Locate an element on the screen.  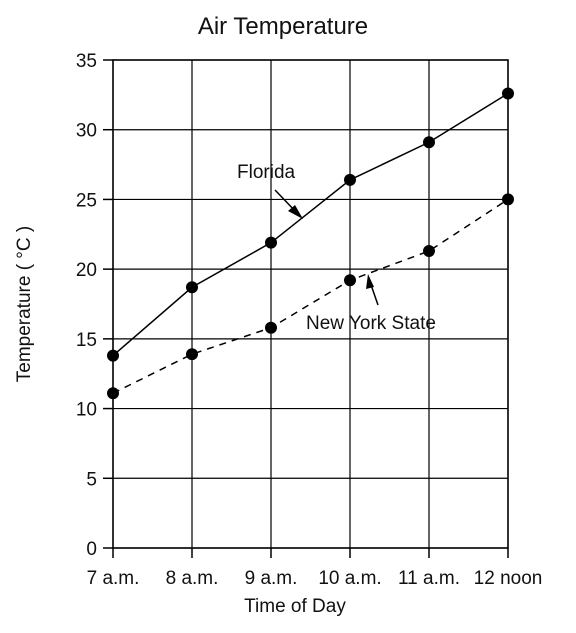
y-tick-label: 30 is located at coordinates (86, 131).